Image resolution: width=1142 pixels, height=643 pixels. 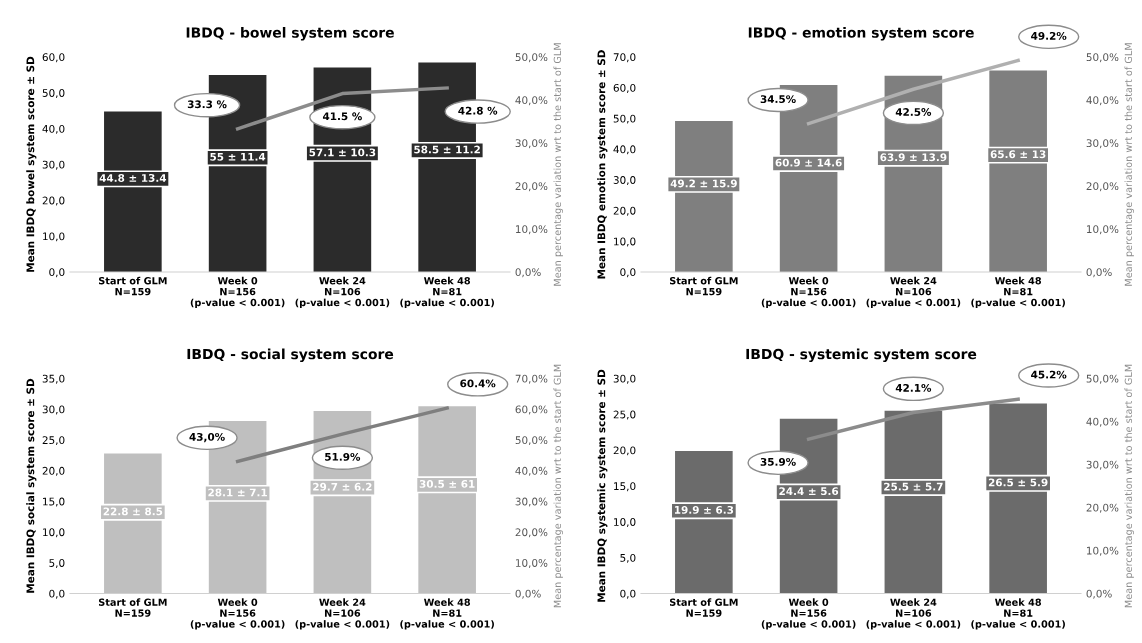 I want to click on y-axis-title: Mean IBDQ emotion system score ± SD, so click(x=602, y=164).